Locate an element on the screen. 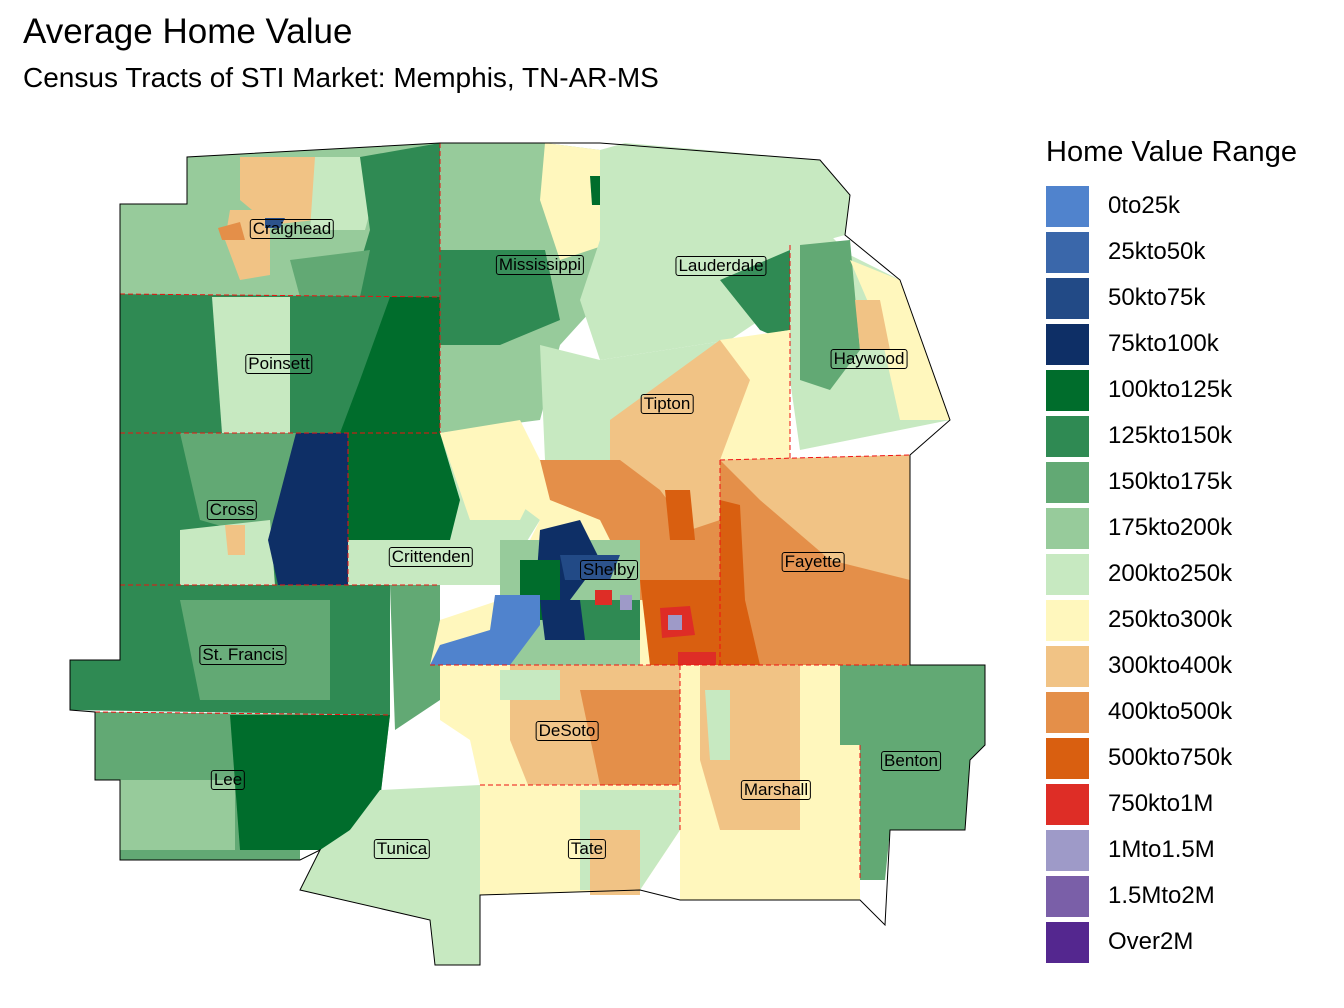  county-lee is located at coordinates (242, 786).